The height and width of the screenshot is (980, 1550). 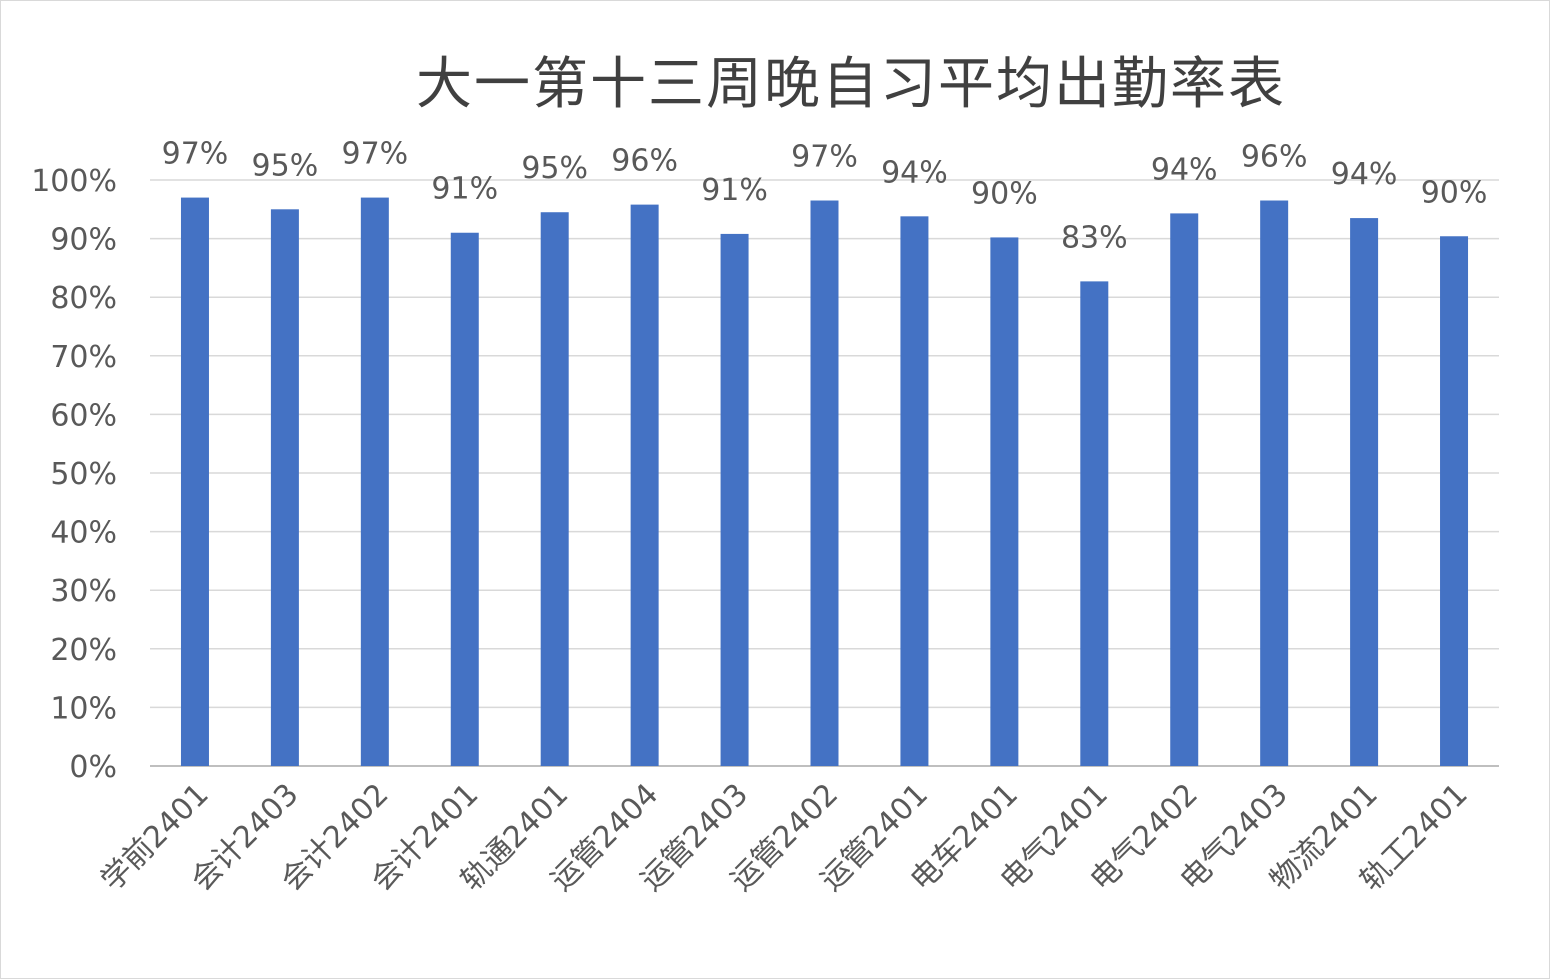 I want to click on y-tick-label: 10%, so click(x=83, y=708).